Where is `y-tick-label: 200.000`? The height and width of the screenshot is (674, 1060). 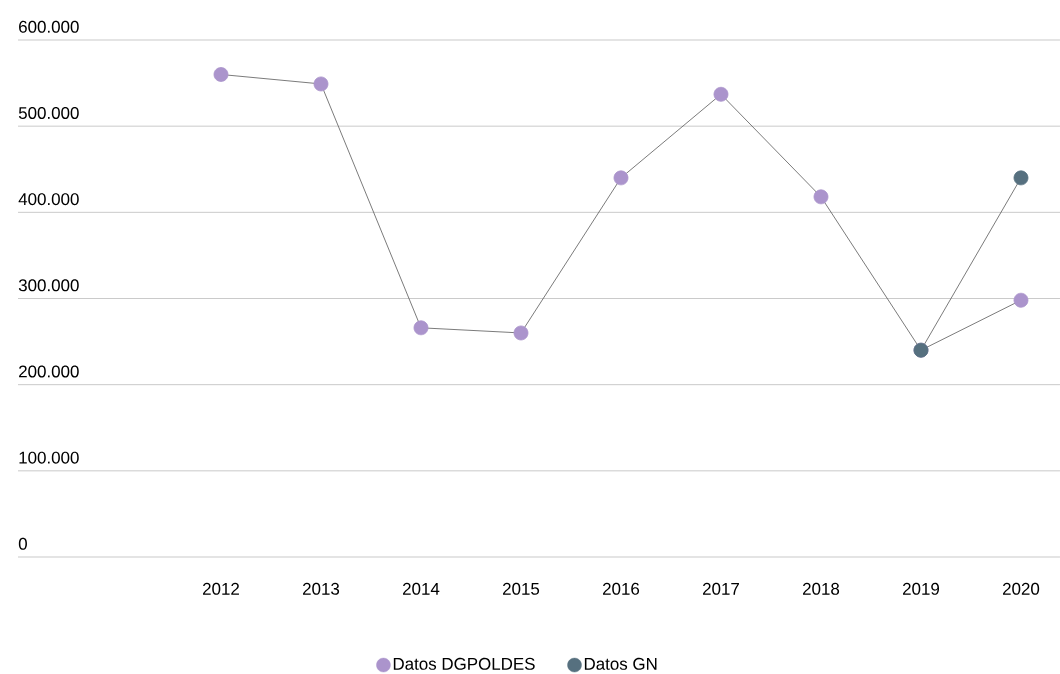
y-tick-label: 200.000 is located at coordinates (49, 371).